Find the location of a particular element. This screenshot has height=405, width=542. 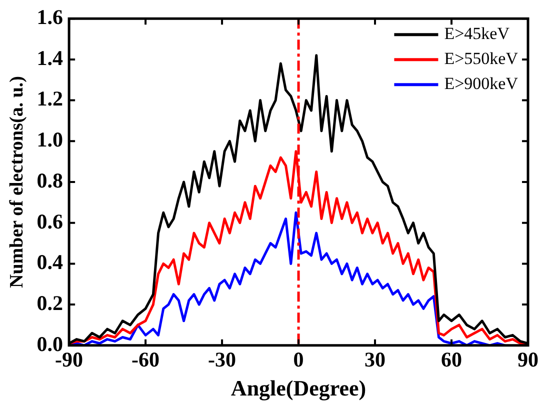

y-tick-label: 0.2 is located at coordinates (50, 302).